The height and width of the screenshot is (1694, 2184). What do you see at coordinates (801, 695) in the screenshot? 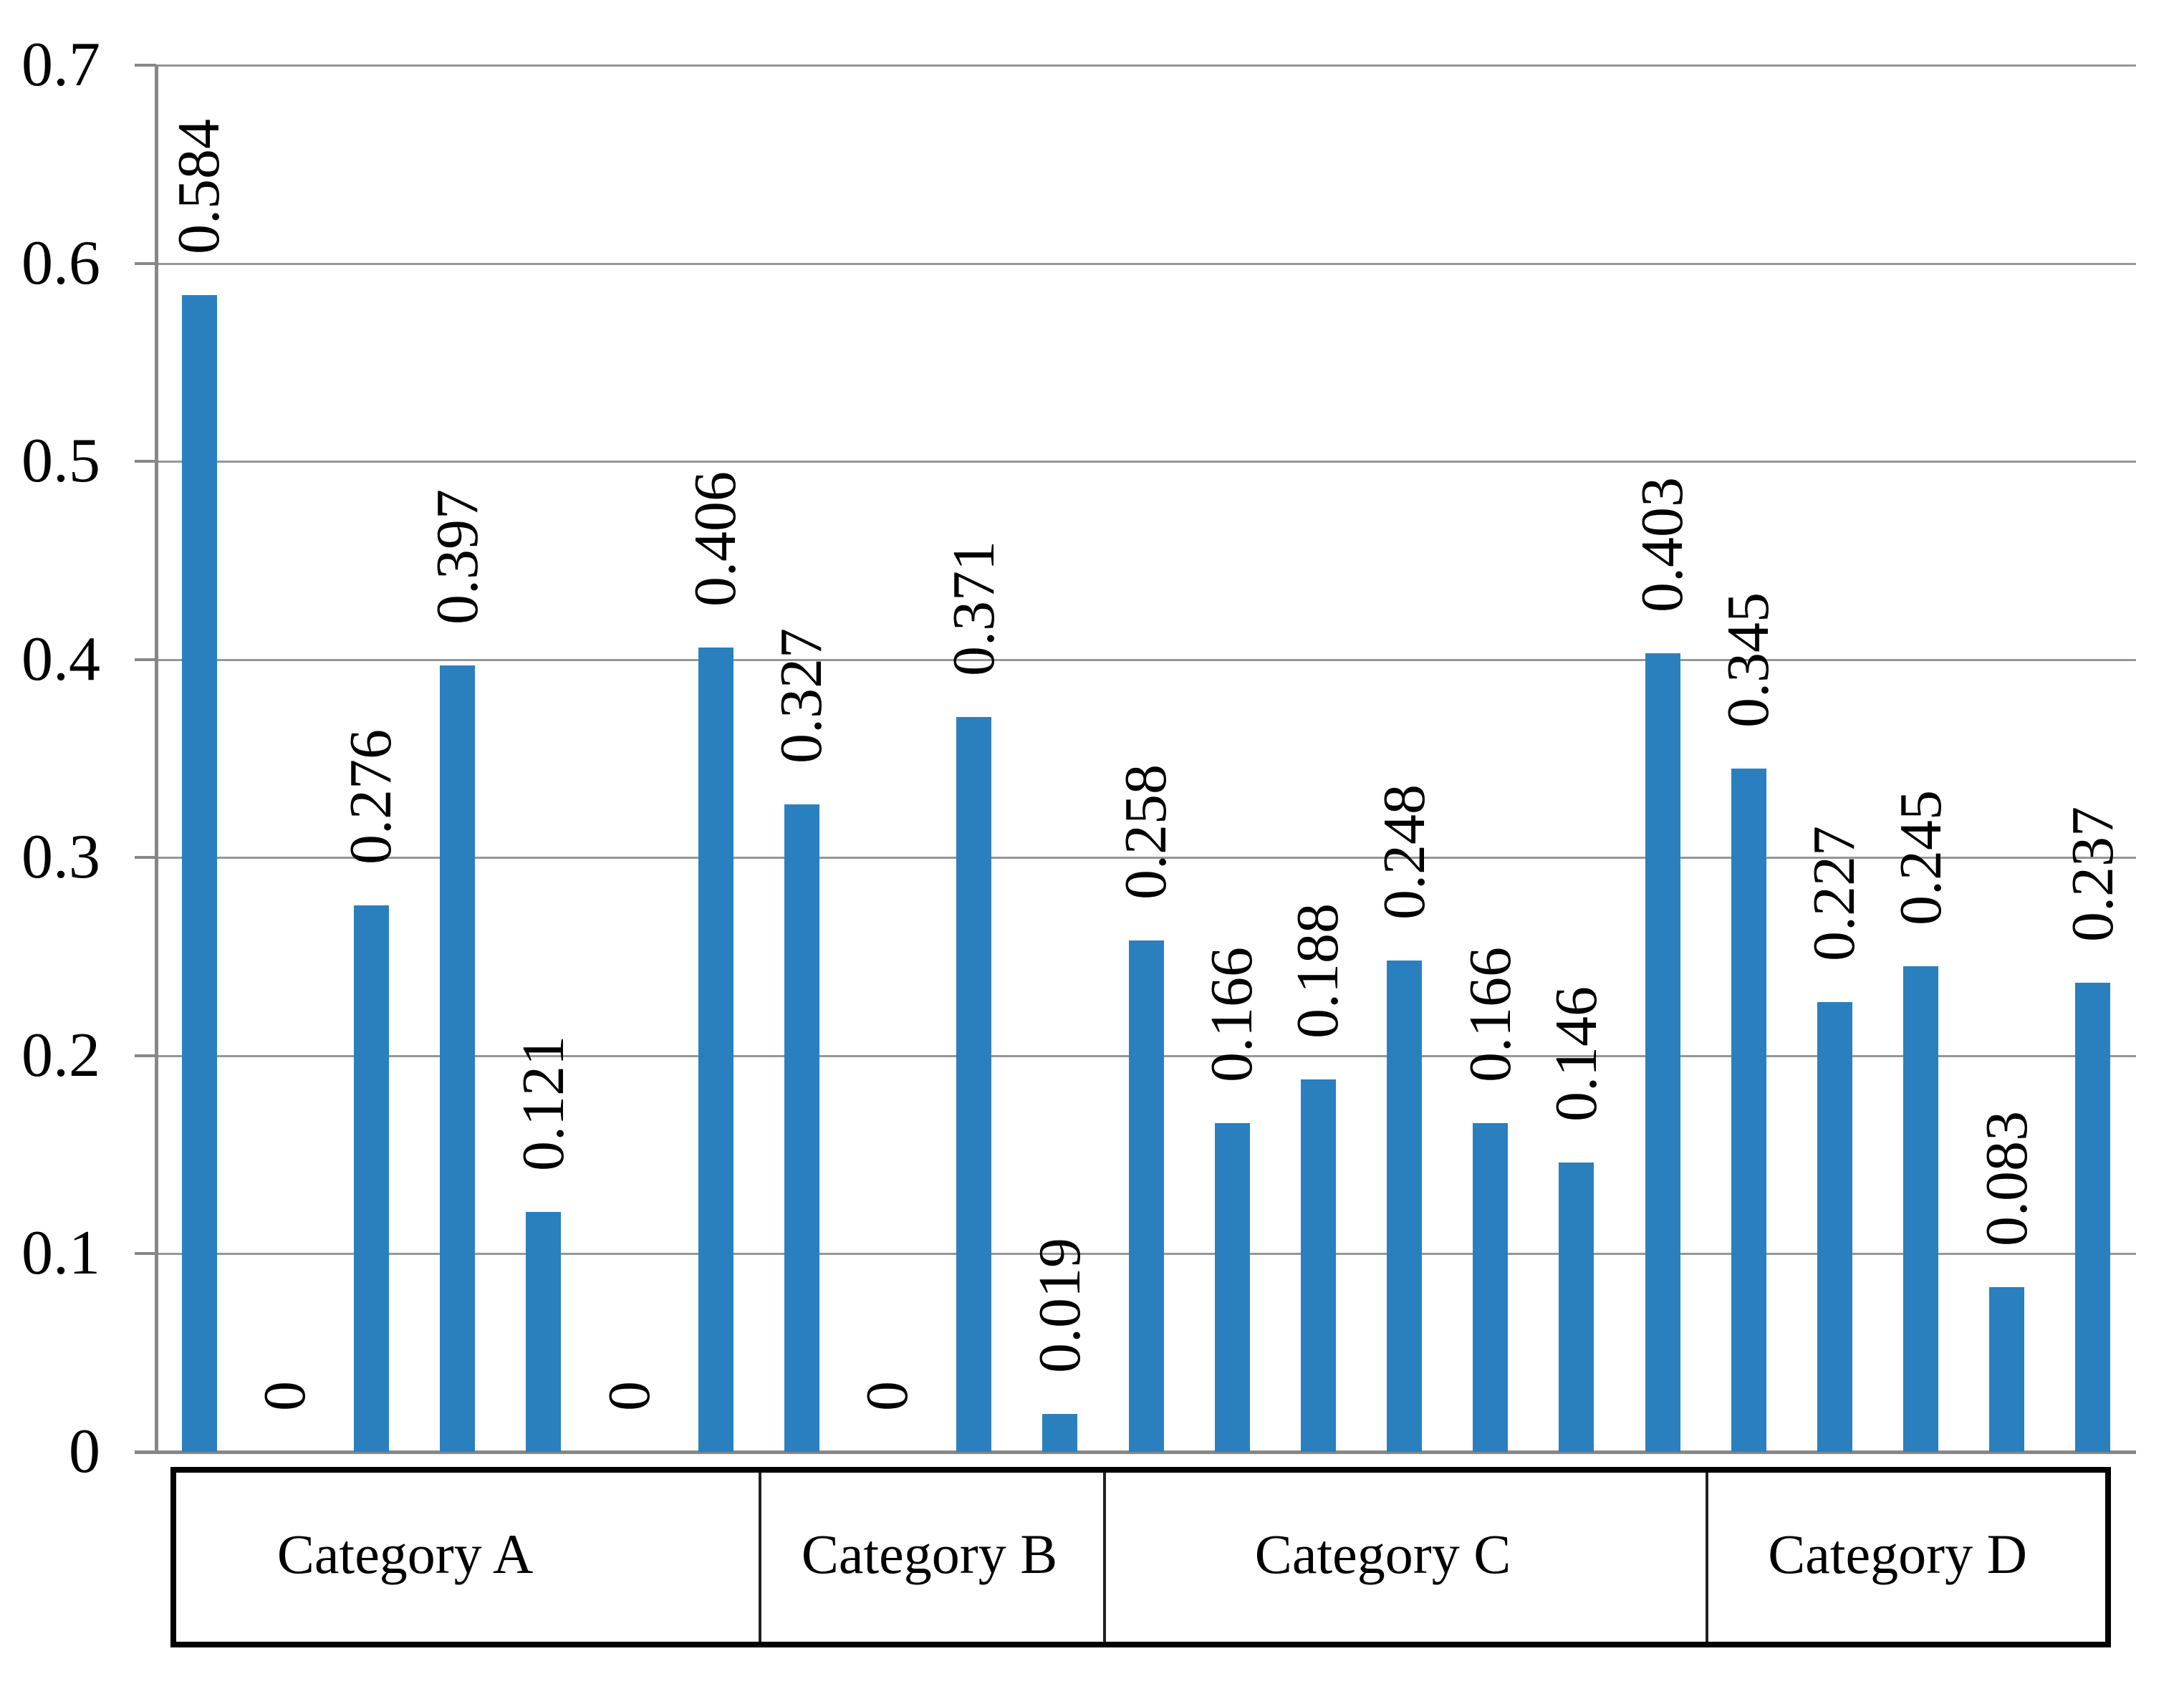
I see `bar-value-label: 0.327` at bounding box center [801, 695].